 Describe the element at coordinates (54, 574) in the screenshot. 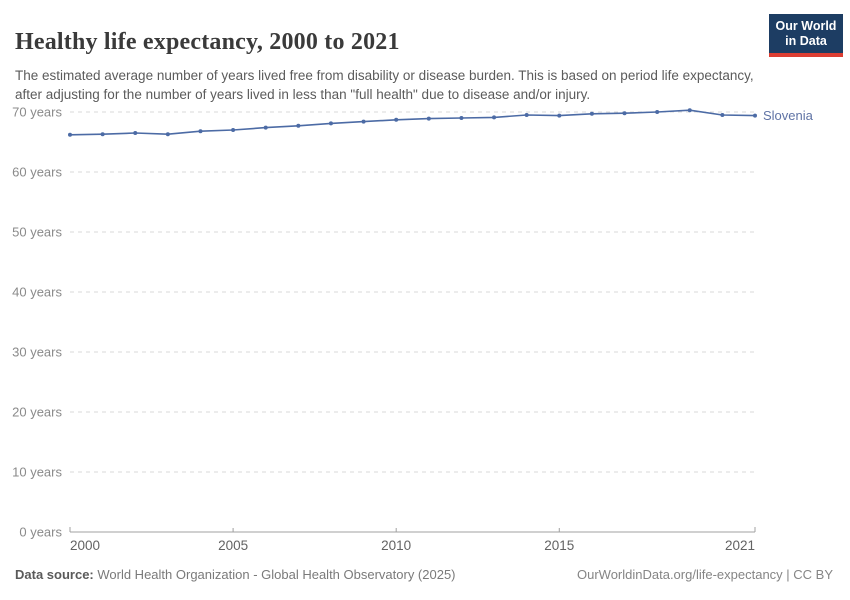

I see `data-source-label: Data source:` at that location.